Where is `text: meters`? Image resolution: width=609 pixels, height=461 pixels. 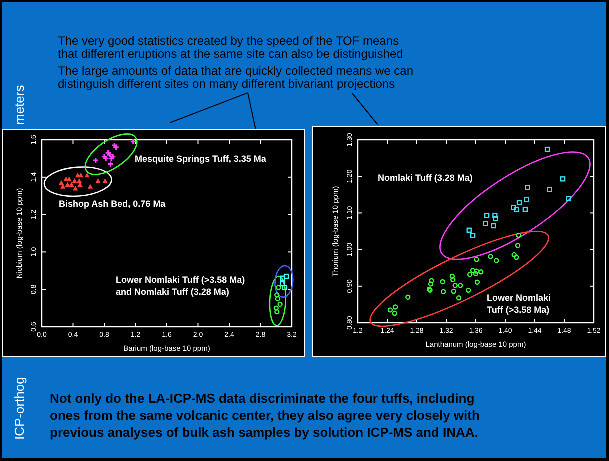
text: meters is located at coordinates (19, 104).